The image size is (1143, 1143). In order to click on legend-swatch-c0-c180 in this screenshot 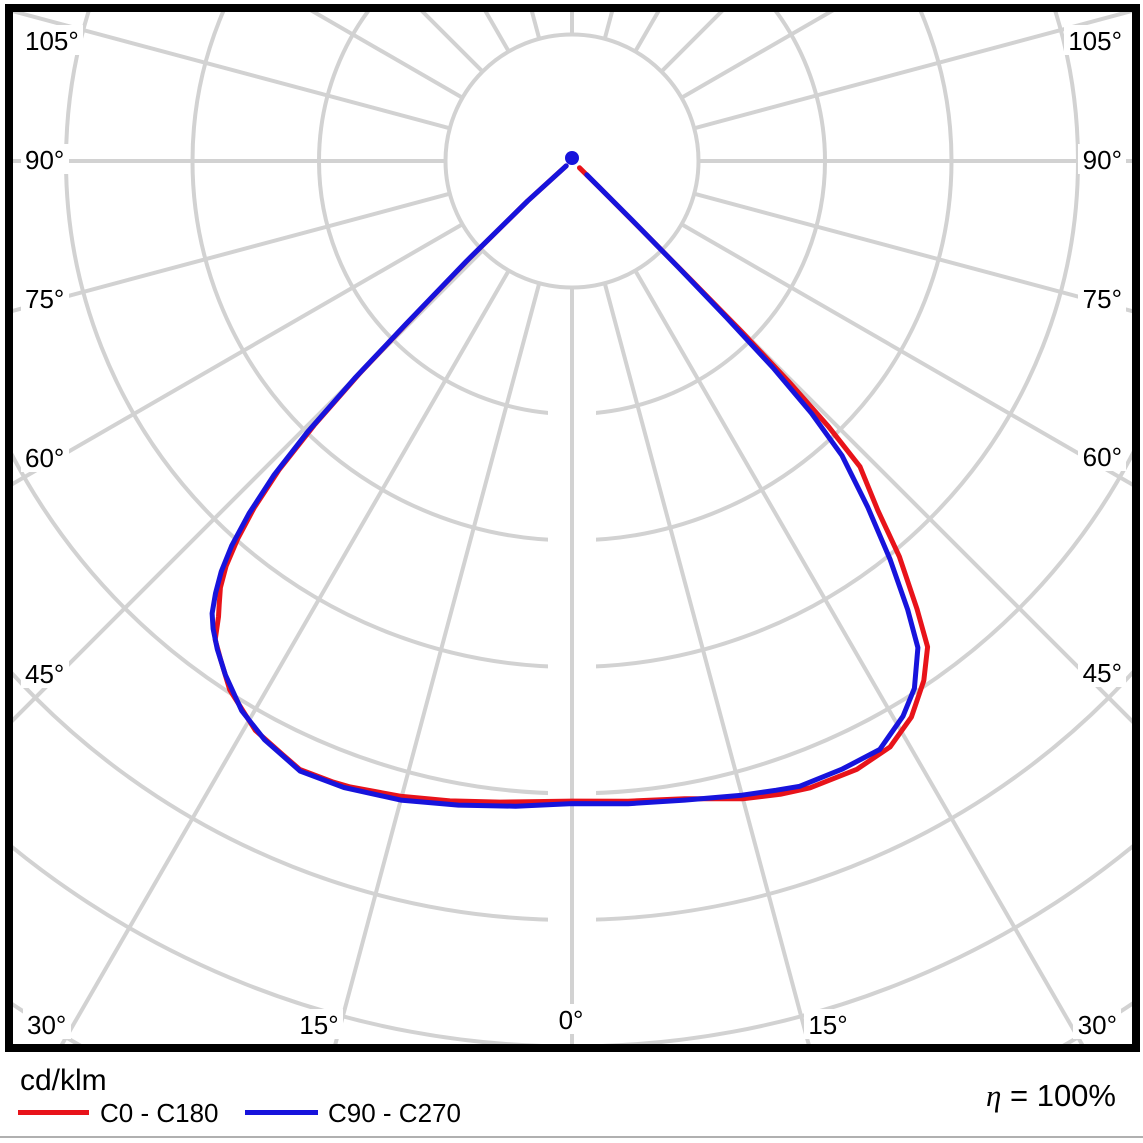, I will do `click(53, 1112)`.